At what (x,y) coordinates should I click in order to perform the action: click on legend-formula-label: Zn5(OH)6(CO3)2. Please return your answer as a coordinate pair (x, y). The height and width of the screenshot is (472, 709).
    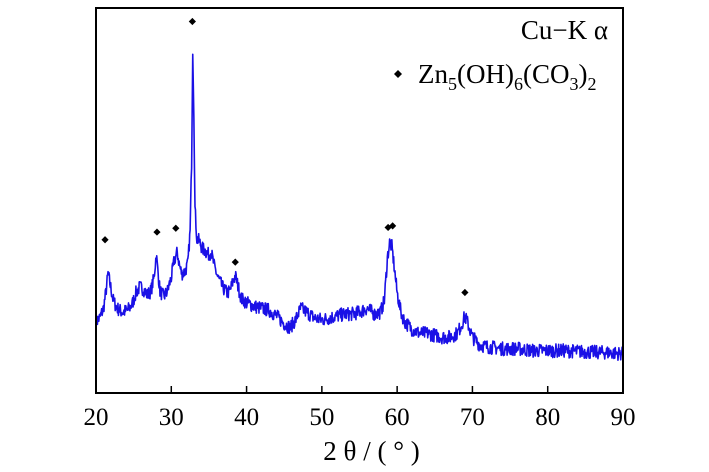
    Looking at the image, I should click on (507, 76).